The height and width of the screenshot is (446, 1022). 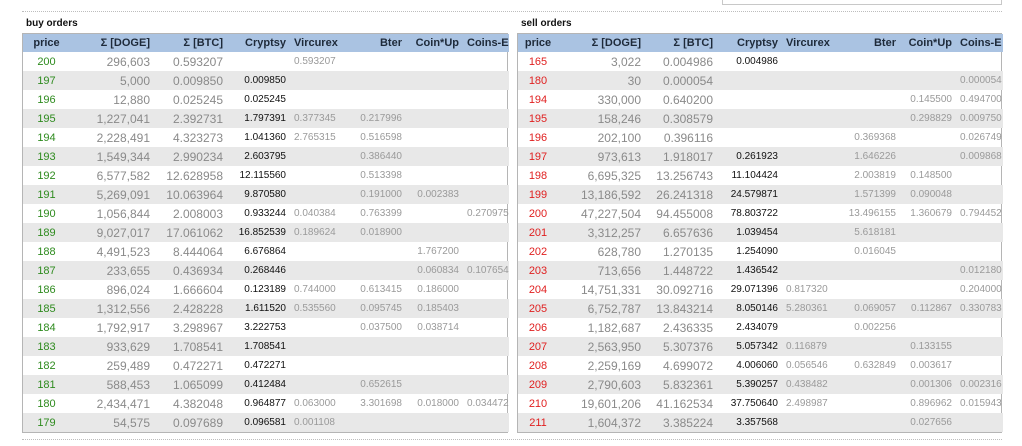 What do you see at coordinates (684, 289) in the screenshot?
I see `cell-sum-btc: 30.092716` at bounding box center [684, 289].